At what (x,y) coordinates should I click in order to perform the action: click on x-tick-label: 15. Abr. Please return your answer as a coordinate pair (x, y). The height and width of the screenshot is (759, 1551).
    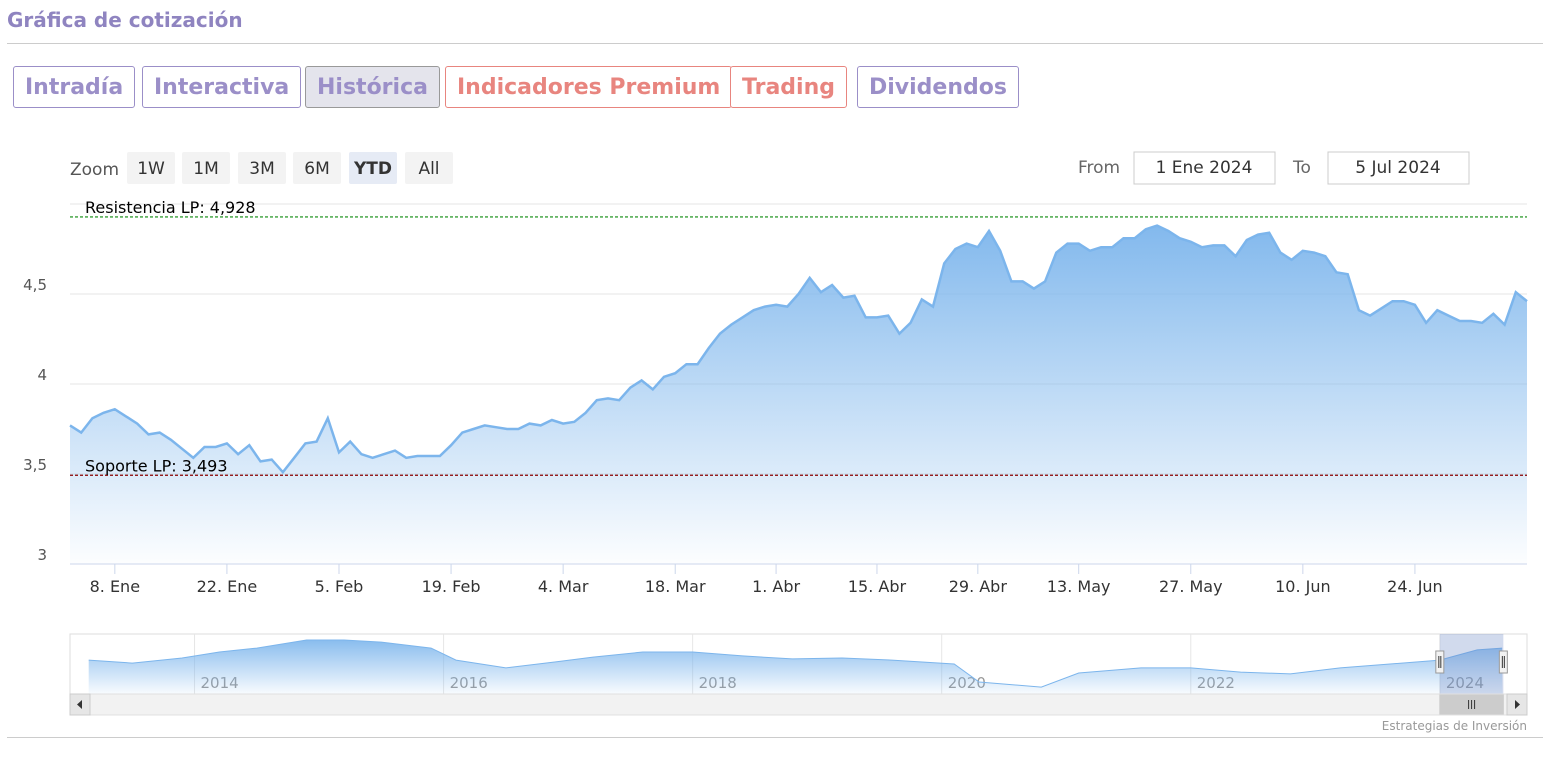
    Looking at the image, I should click on (877, 586).